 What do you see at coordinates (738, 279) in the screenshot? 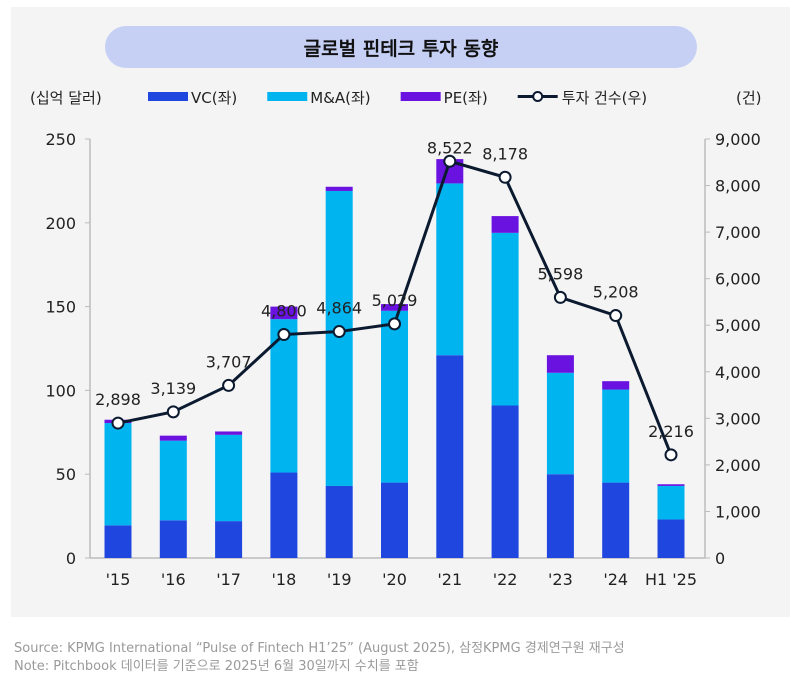
I see `right-tick-label: 6,000` at bounding box center [738, 279].